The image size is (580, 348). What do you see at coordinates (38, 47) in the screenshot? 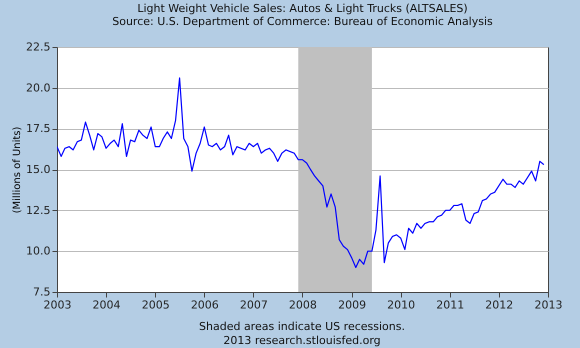
I see `y-tick-label: 22.5` at bounding box center [38, 47].